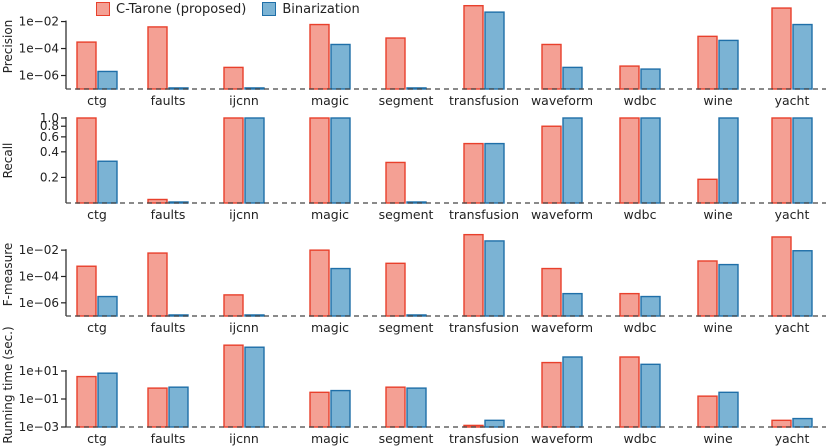 This screenshot has height=446, width=831. Describe the element at coordinates (49, 118) in the screenshot. I see `y-tick-label: 1.0` at that location.